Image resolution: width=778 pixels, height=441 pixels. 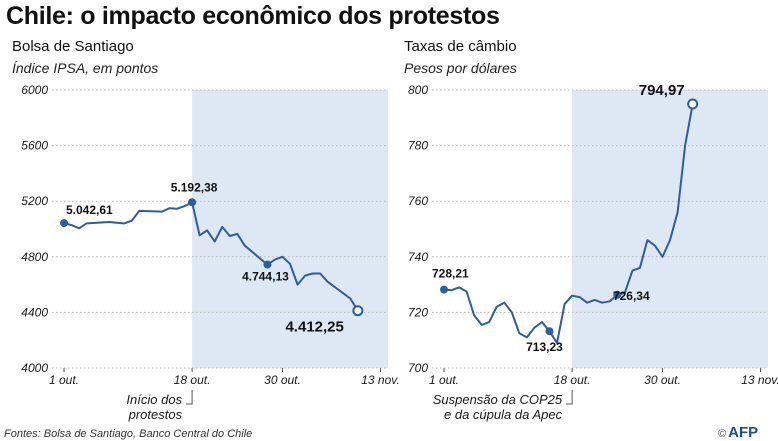 I want to click on fx-data-label: 728,21, so click(x=450, y=274).